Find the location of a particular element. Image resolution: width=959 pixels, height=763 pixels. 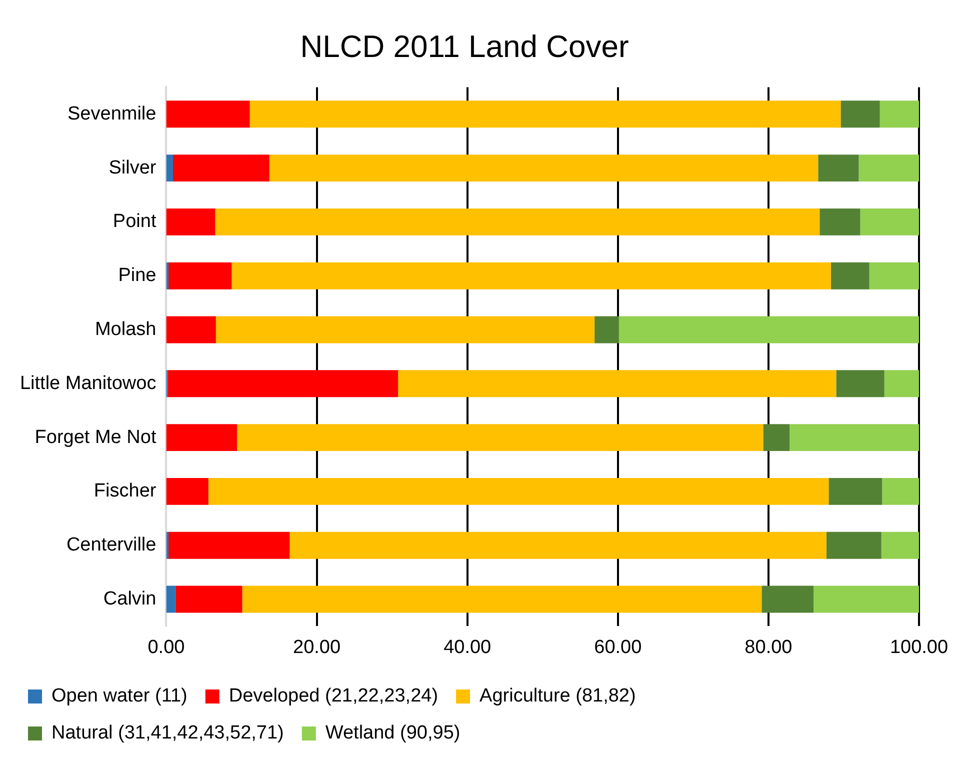

chart-title: NLCD 2011 Land Cover is located at coordinates (464, 46).